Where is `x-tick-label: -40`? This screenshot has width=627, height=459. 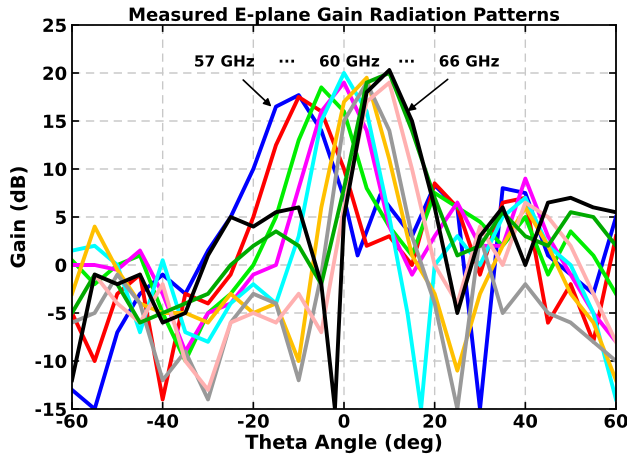
x-tick-label: -40 is located at coordinates (162, 421).